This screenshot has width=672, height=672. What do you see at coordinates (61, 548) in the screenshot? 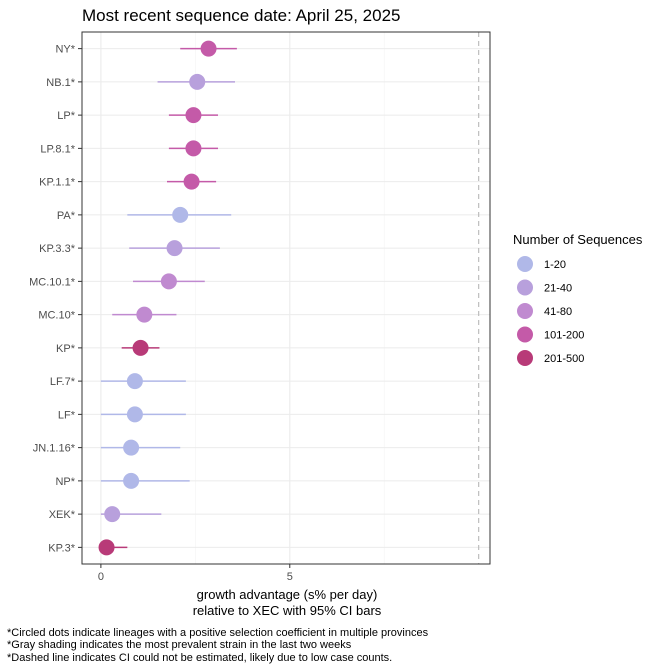
I see `y-tick-label: KP.3*` at bounding box center [61, 548].